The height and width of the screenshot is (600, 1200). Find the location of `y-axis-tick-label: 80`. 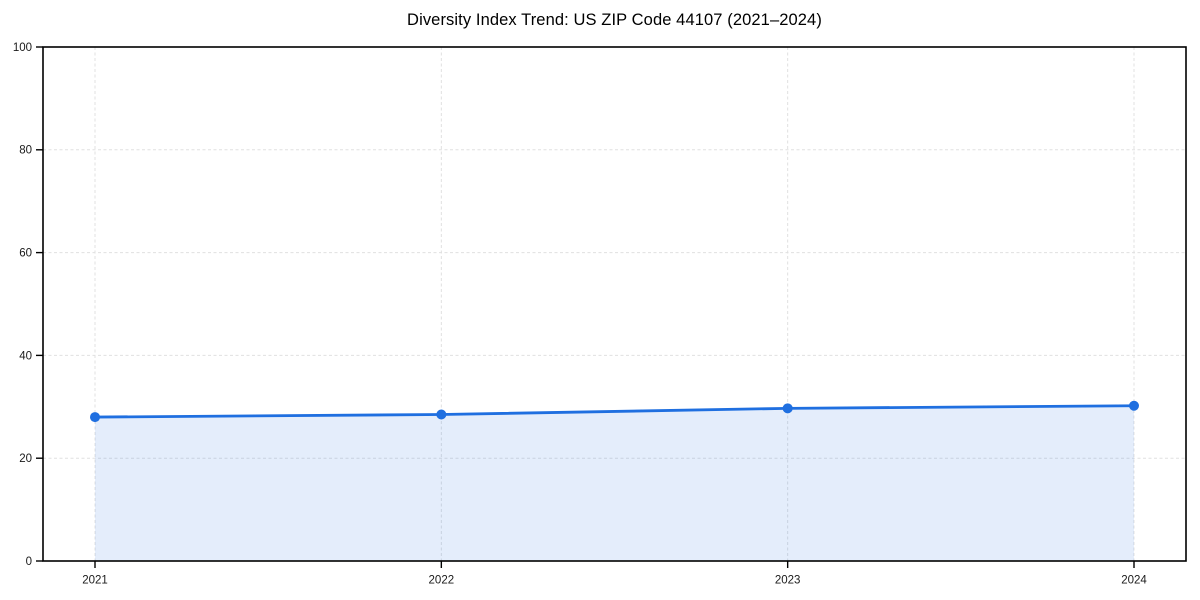

y-axis-tick-label: 80 is located at coordinates (25, 151).